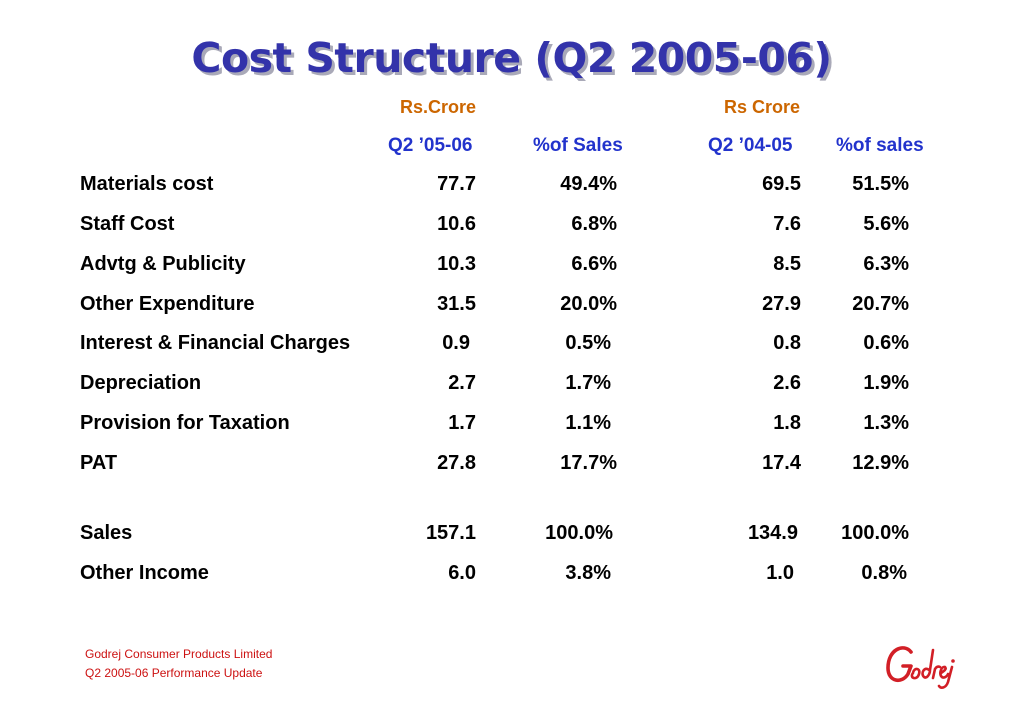 Image resolution: width=1023 pixels, height=708 pixels. What do you see at coordinates (127, 224) in the screenshot?
I see `row-label: Staff Cost` at bounding box center [127, 224].